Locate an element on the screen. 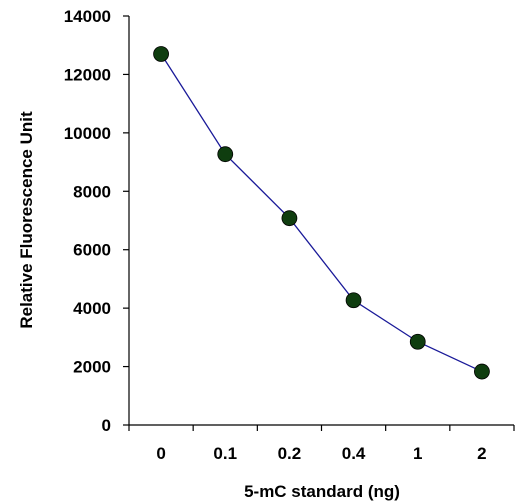 The height and width of the screenshot is (503, 517). x-tick-label: 1 is located at coordinates (417, 453).